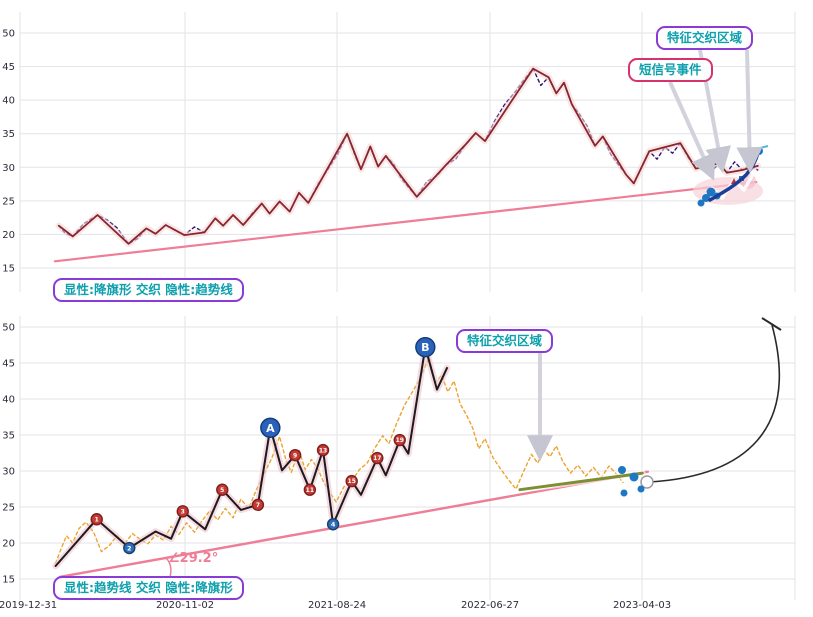 This screenshot has width=813, height=617. I want to click on pivot-marker-label: 13, so click(323, 450).